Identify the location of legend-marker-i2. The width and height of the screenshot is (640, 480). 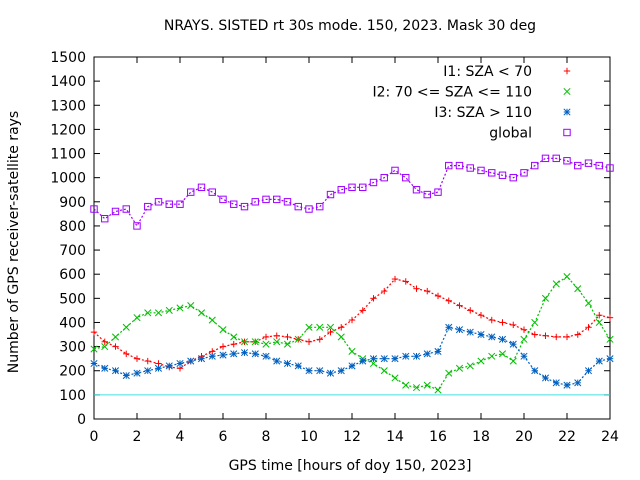
(567, 91).